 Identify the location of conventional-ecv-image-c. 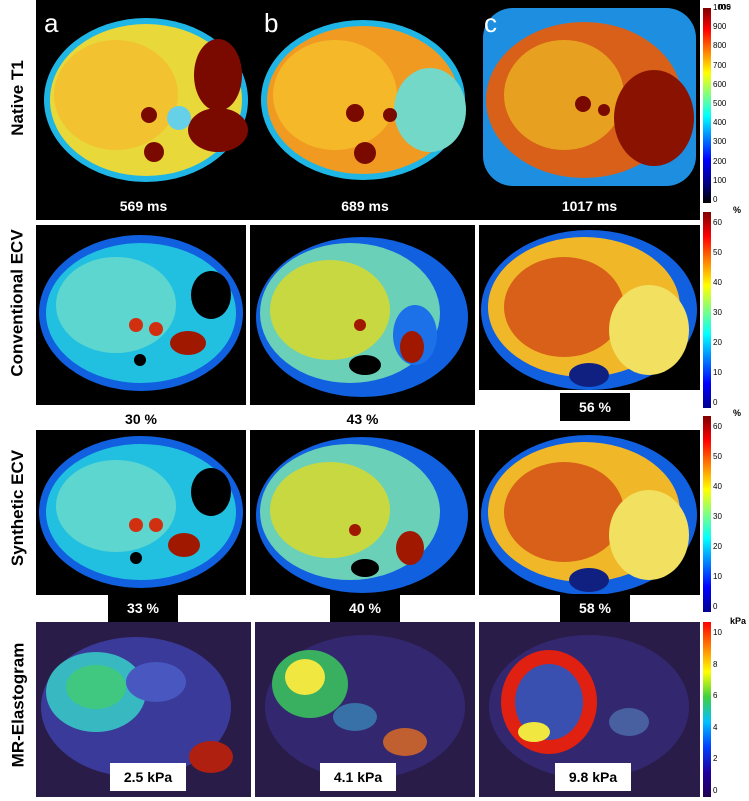
(589, 310).